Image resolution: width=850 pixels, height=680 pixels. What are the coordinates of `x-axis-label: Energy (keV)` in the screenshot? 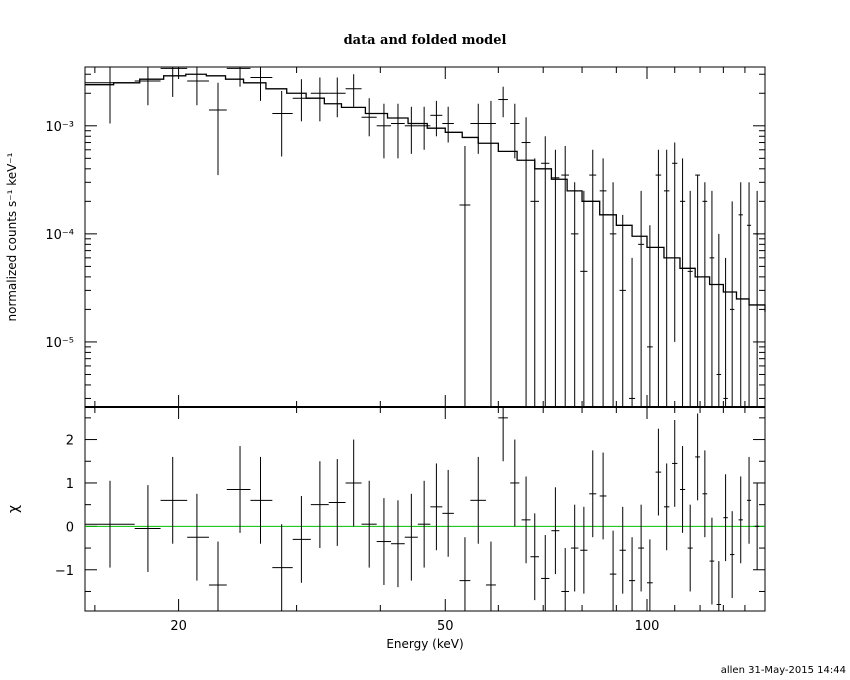 It's located at (424, 644).